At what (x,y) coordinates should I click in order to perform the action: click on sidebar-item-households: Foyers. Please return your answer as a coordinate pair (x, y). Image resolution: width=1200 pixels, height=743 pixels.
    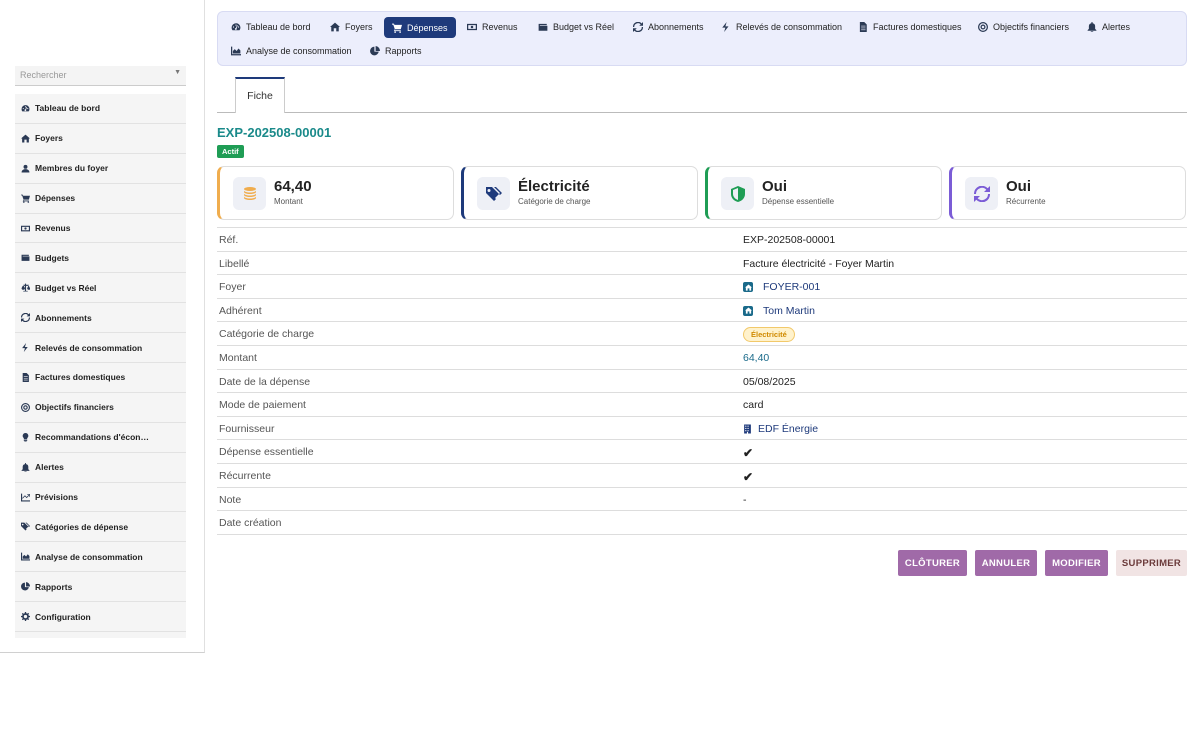
    Looking at the image, I should click on (100, 139).